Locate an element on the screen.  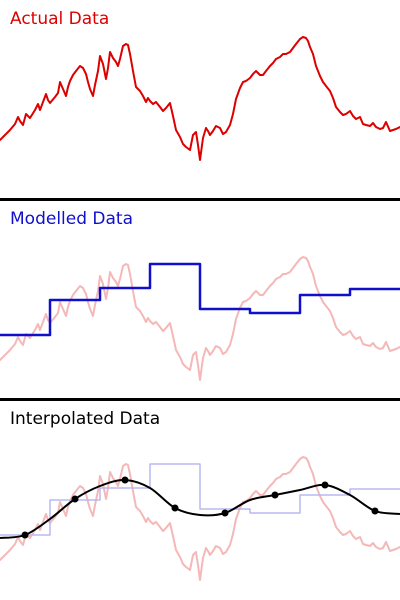
modelled-data-faded-step-line is located at coordinates (200, 499).